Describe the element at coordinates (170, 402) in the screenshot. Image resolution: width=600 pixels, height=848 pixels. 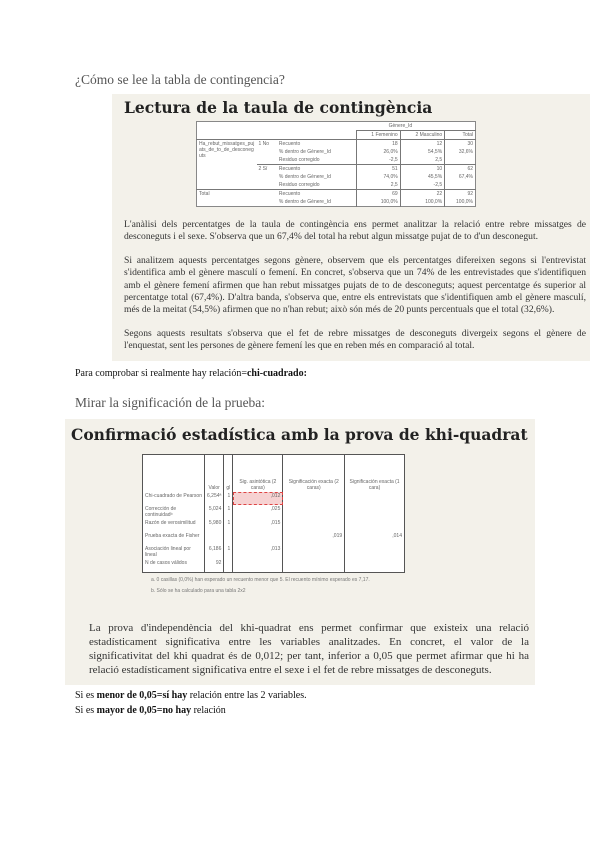
I see `heading-significance: Mirar la significación de la prueba:` at that location.